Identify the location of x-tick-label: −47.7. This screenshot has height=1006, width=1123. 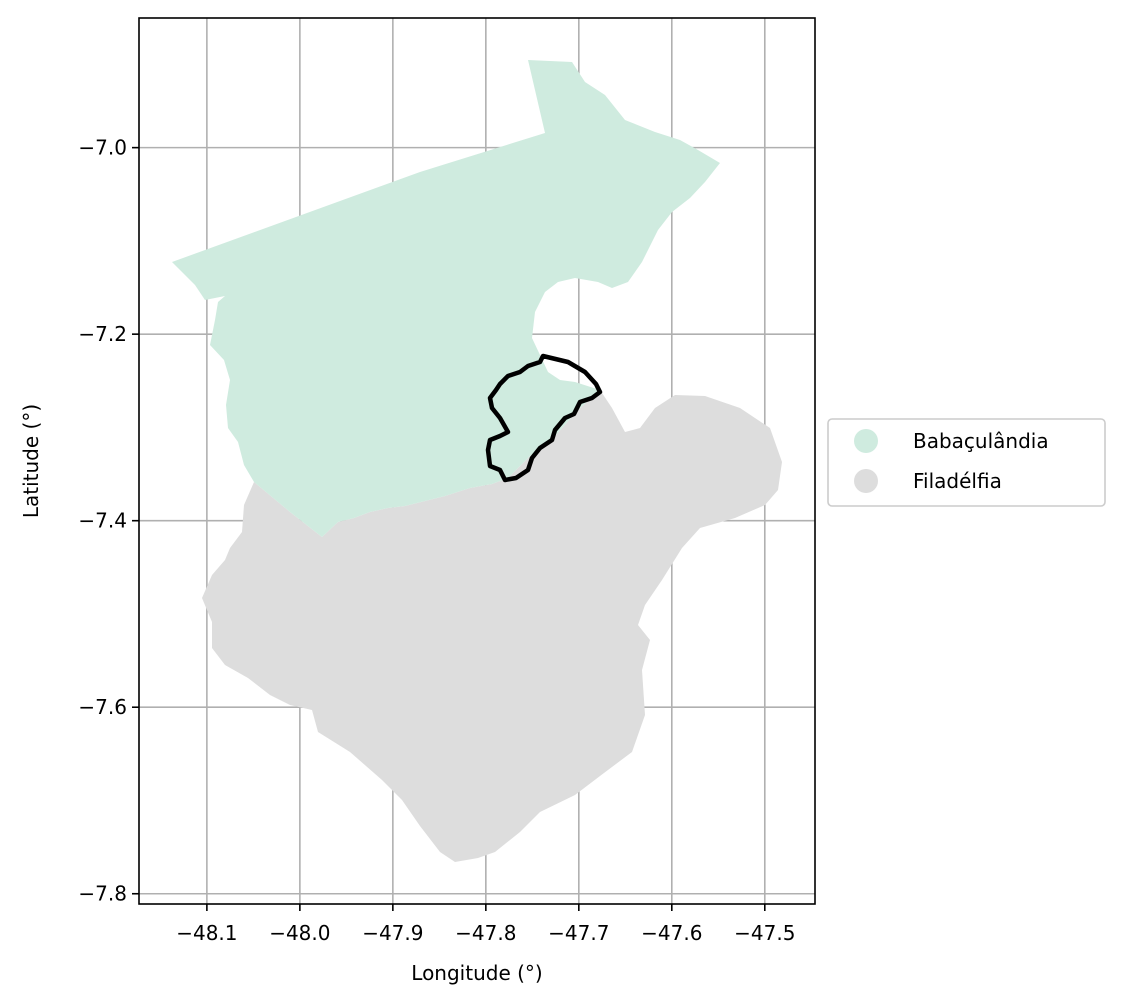
(578, 933).